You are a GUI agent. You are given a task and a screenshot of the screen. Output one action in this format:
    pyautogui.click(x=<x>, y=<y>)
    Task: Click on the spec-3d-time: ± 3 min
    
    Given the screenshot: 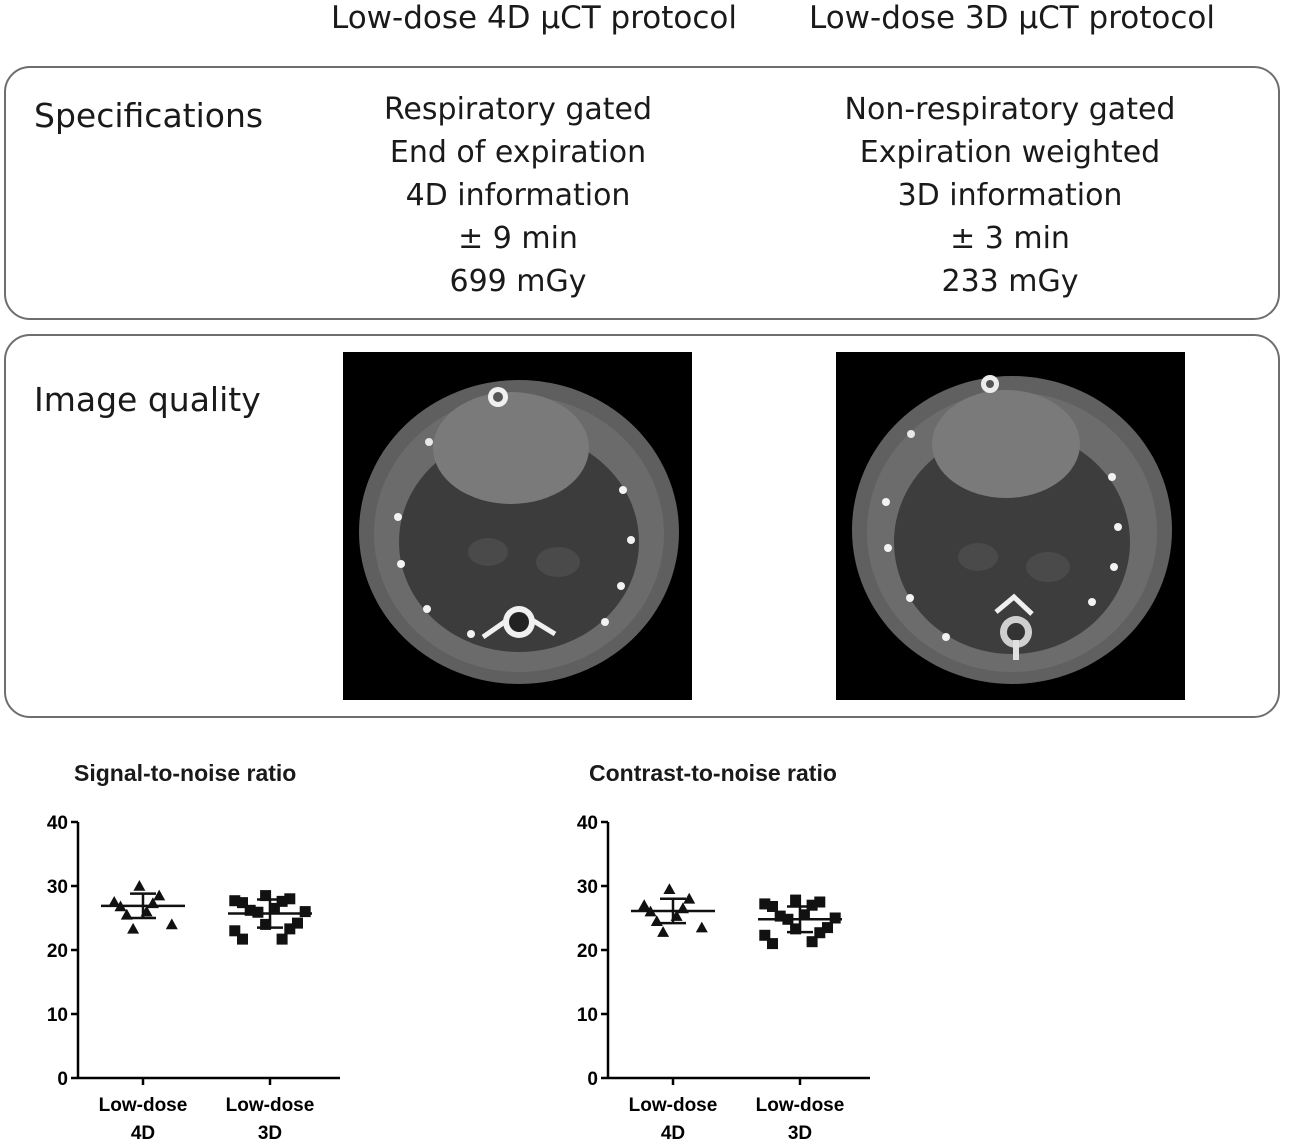 What is the action you would take?
    pyautogui.click(x=1010, y=238)
    